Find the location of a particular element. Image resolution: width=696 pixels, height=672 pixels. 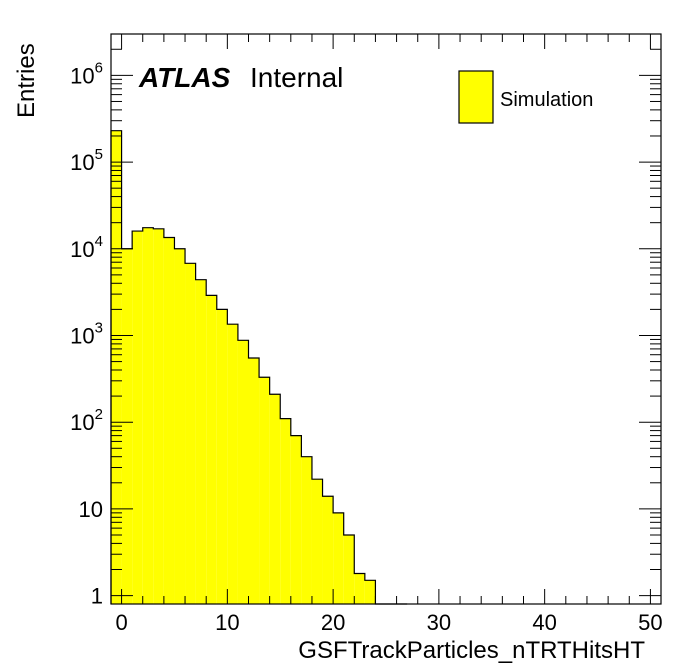

legend: Simulation is located at coordinates (525, 97).